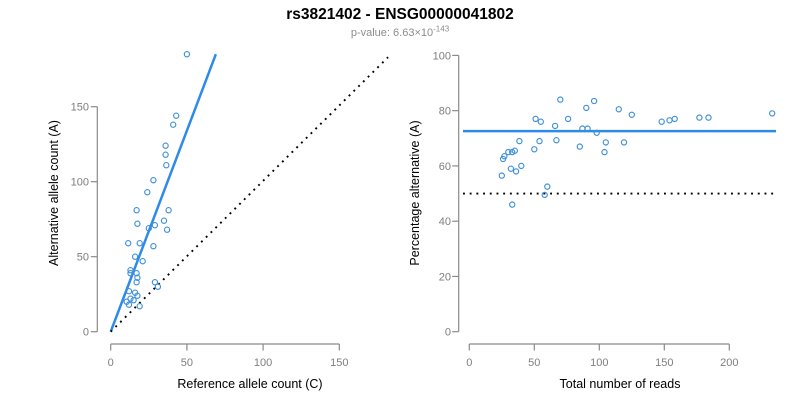 The height and width of the screenshot is (400, 800). Describe the element at coordinates (445, 167) in the screenshot. I see `y-tick-label: 60` at that location.